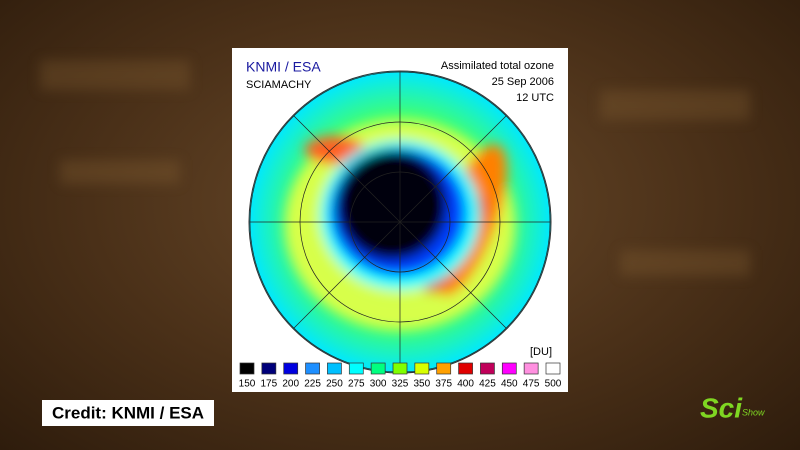 This screenshot has height=450, width=800. Describe the element at coordinates (531, 384) in the screenshot. I see `legend-value: 475` at that location.